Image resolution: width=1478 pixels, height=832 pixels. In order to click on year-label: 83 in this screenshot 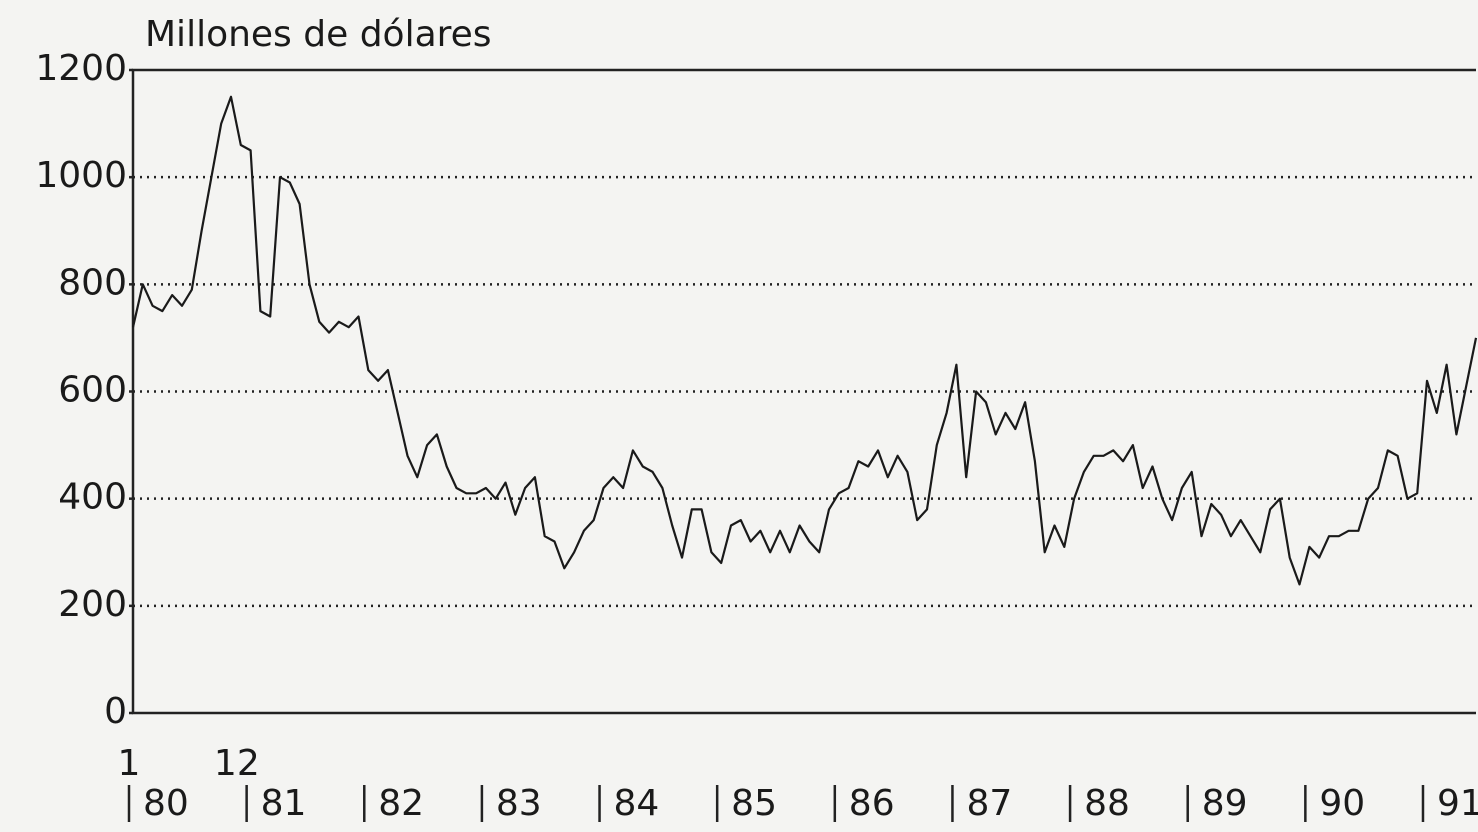, I will do `click(519, 803)`.